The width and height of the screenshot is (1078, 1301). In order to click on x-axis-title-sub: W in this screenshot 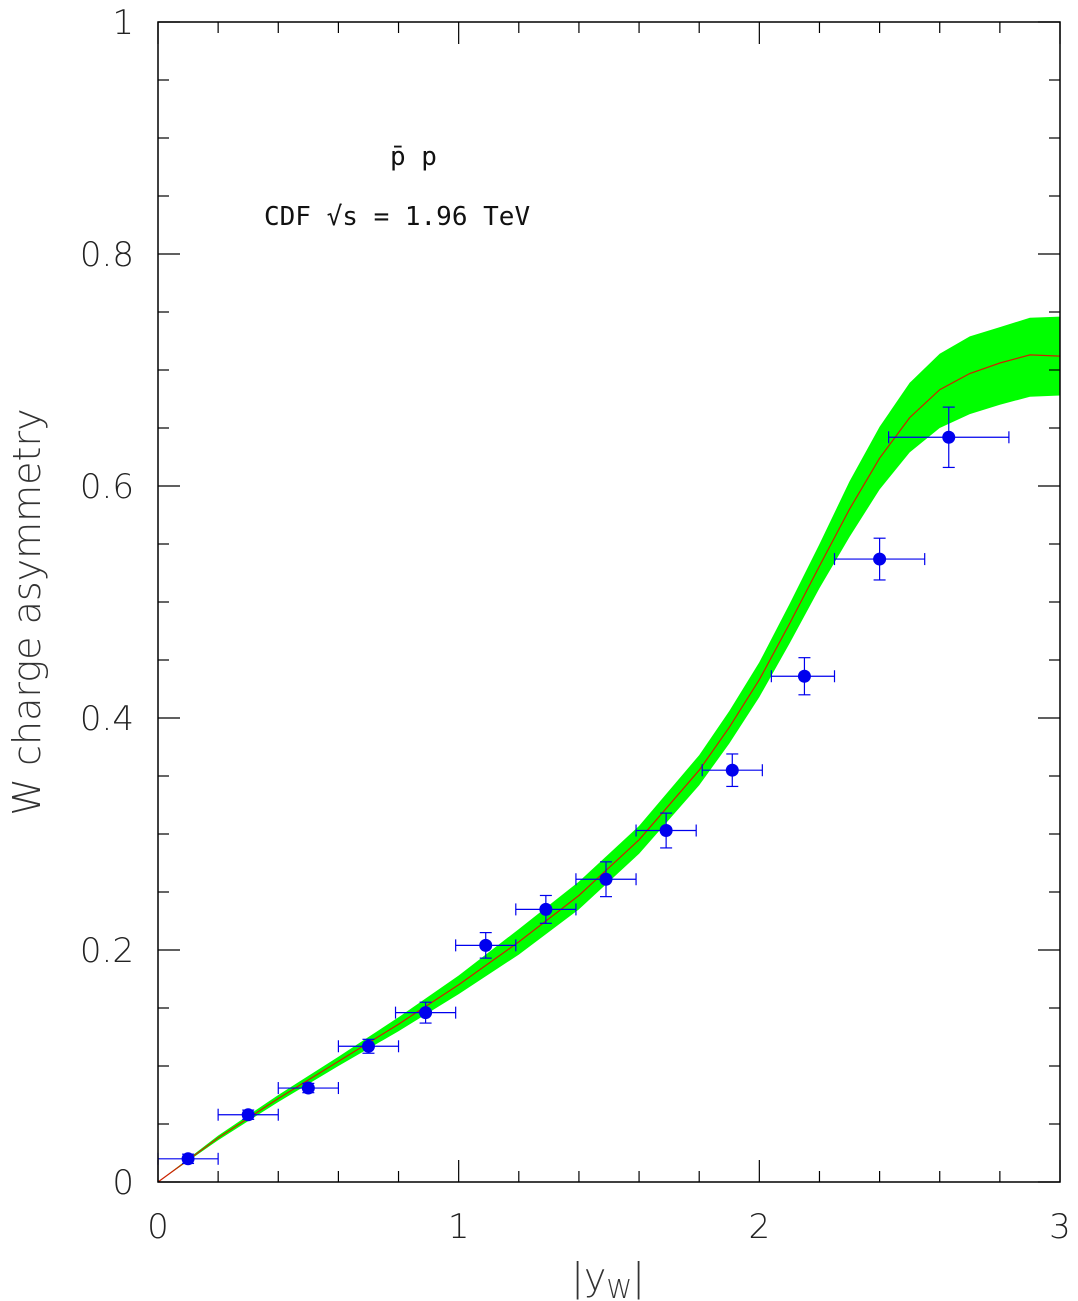, I will do `click(619, 1288)`.